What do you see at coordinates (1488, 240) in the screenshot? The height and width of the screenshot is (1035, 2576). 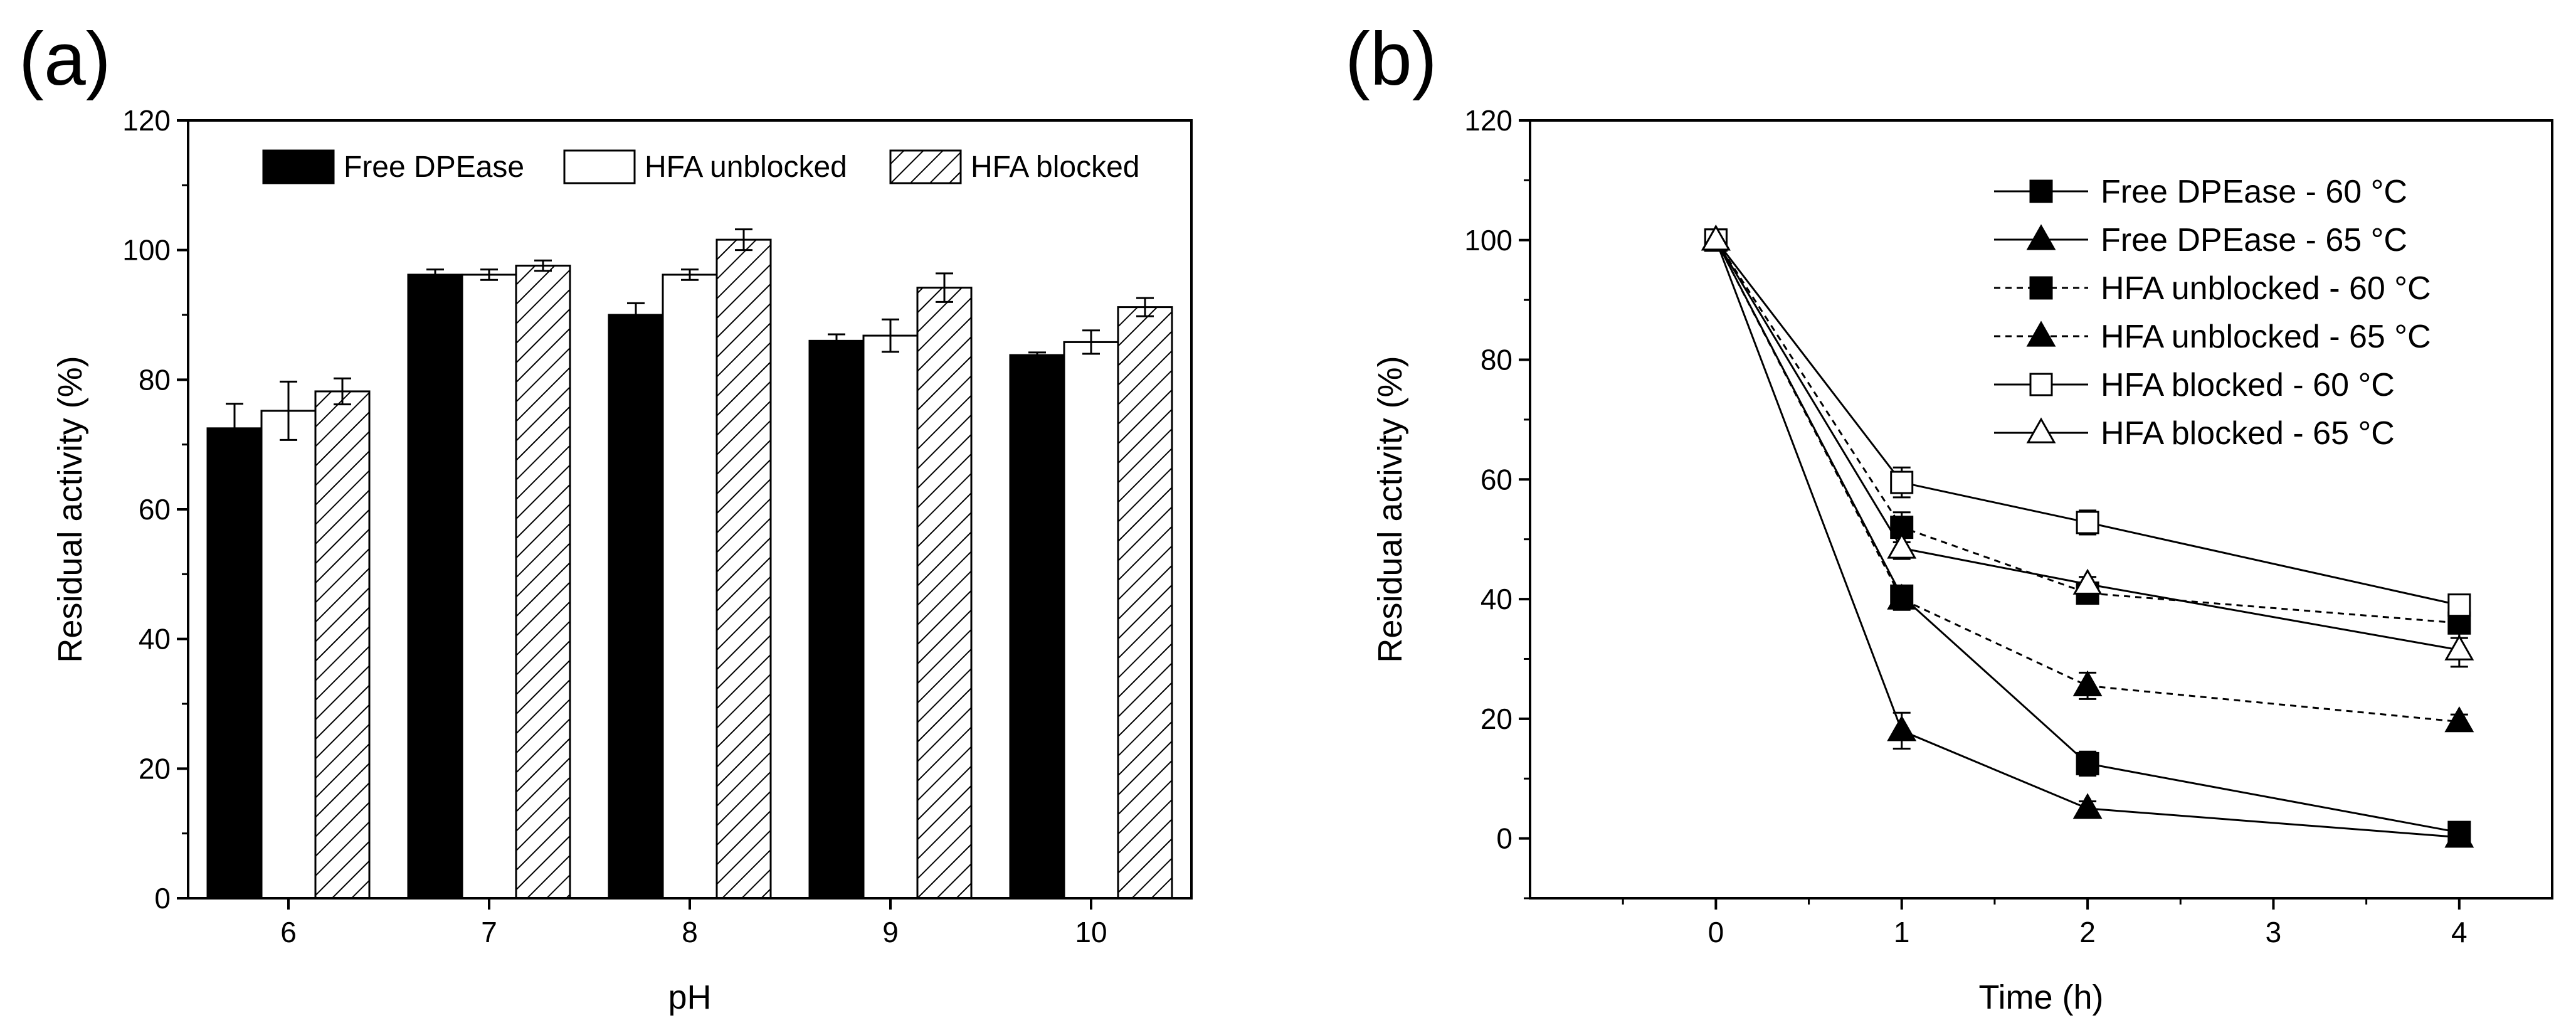 I see `panel-b-y-tick-label: 100` at bounding box center [1488, 240].